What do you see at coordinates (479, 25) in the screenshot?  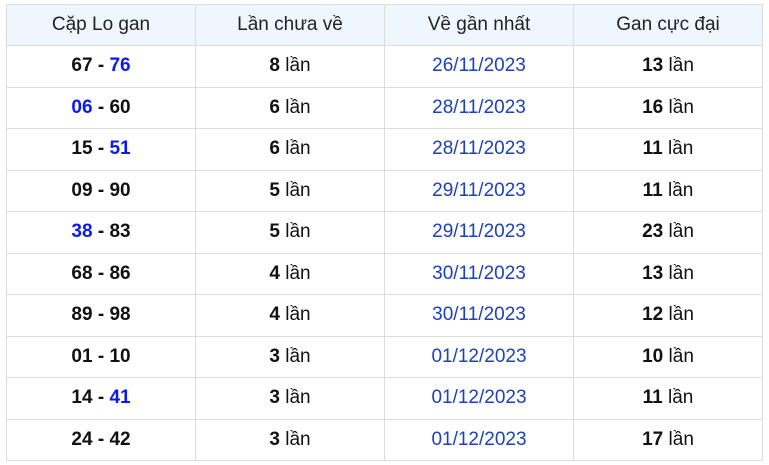 I see `header-last-date: Về gần nhất` at bounding box center [479, 25].